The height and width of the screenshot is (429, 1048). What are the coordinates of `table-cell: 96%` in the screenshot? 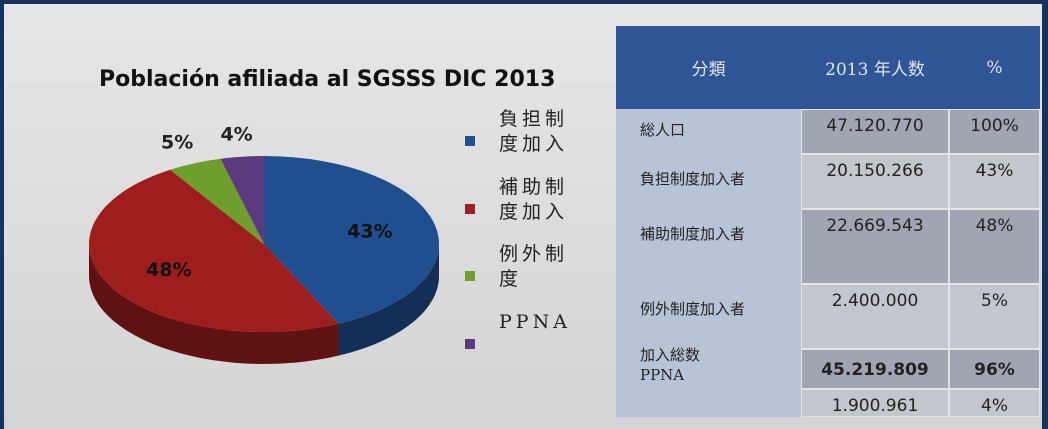 It's located at (994, 369).